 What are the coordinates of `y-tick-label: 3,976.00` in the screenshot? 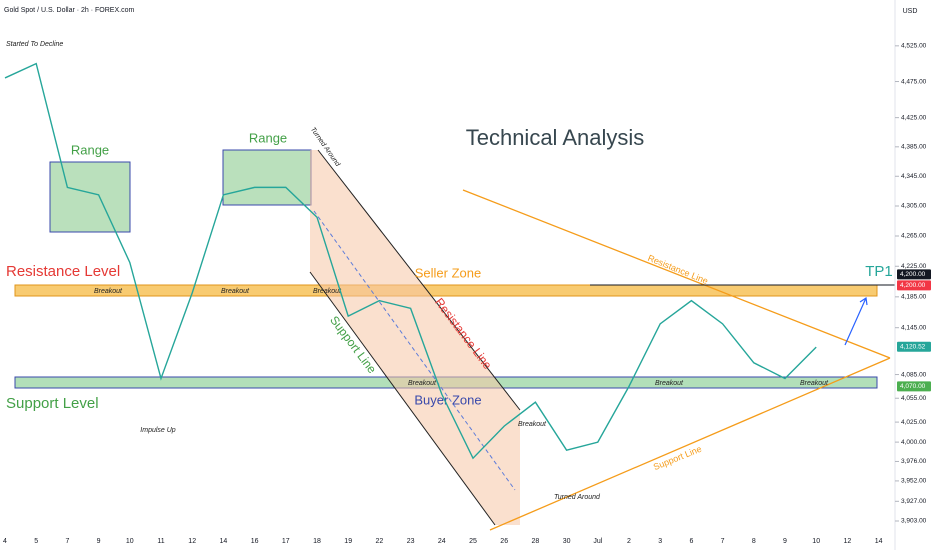 It's located at (914, 461).